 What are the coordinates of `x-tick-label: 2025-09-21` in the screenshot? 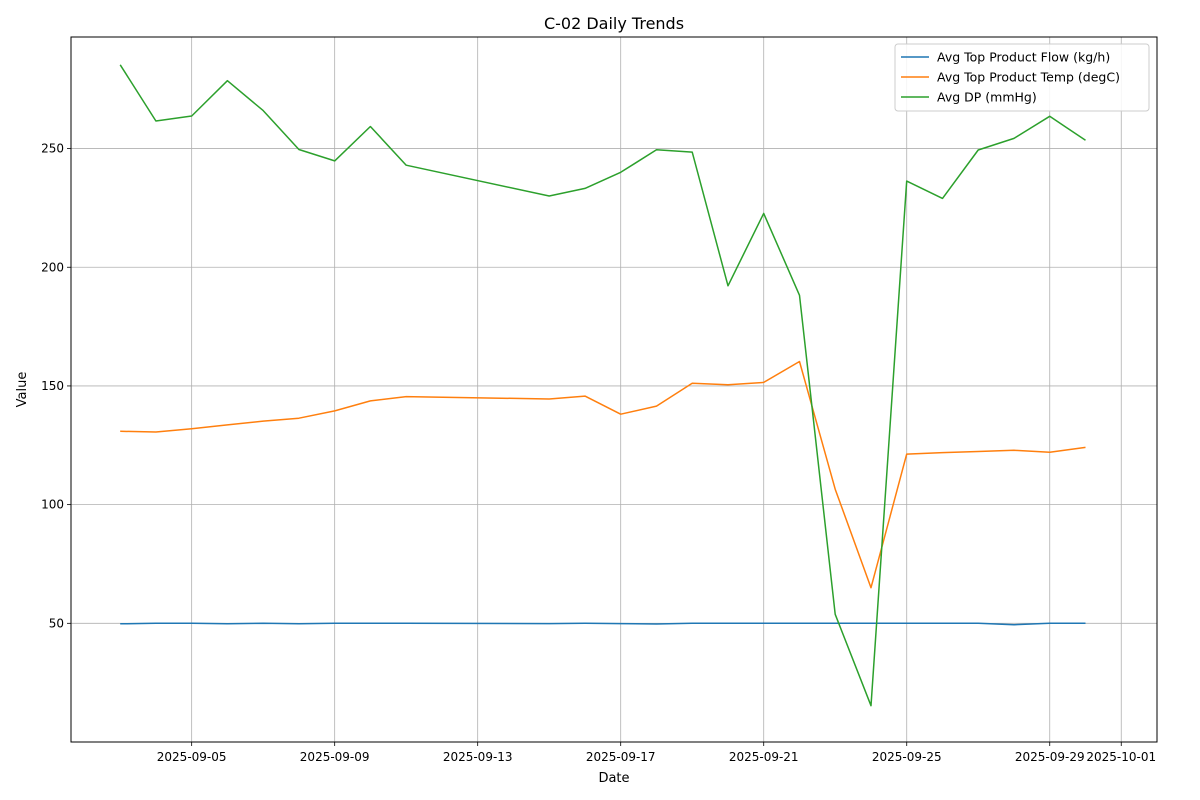 It's located at (764, 757).